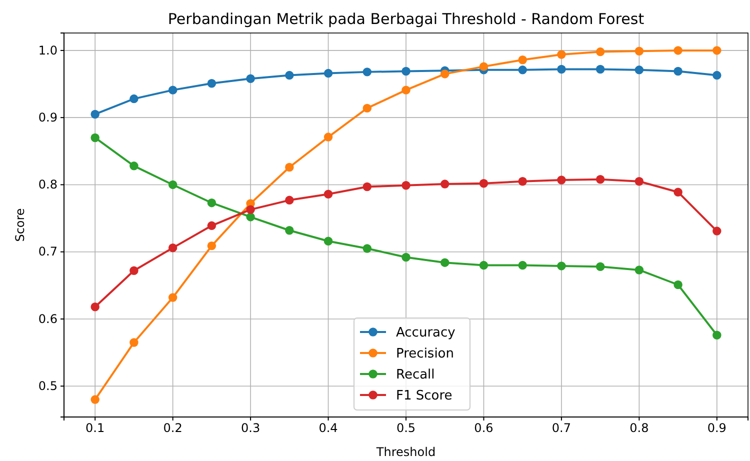  Describe the element at coordinates (405, 452) in the screenshot. I see `x-axis-title: Threshold` at that location.